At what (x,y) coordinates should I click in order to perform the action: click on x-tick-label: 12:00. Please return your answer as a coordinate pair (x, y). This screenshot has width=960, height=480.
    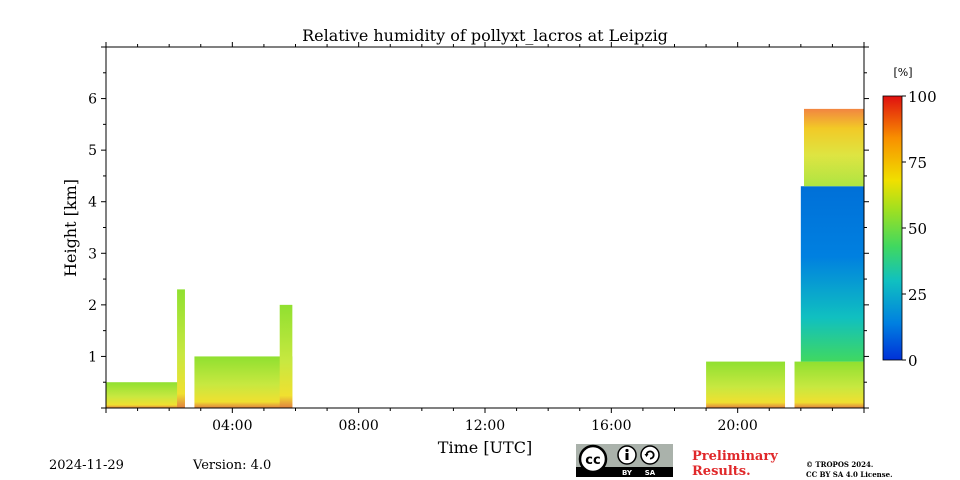
    Looking at the image, I should click on (485, 426).